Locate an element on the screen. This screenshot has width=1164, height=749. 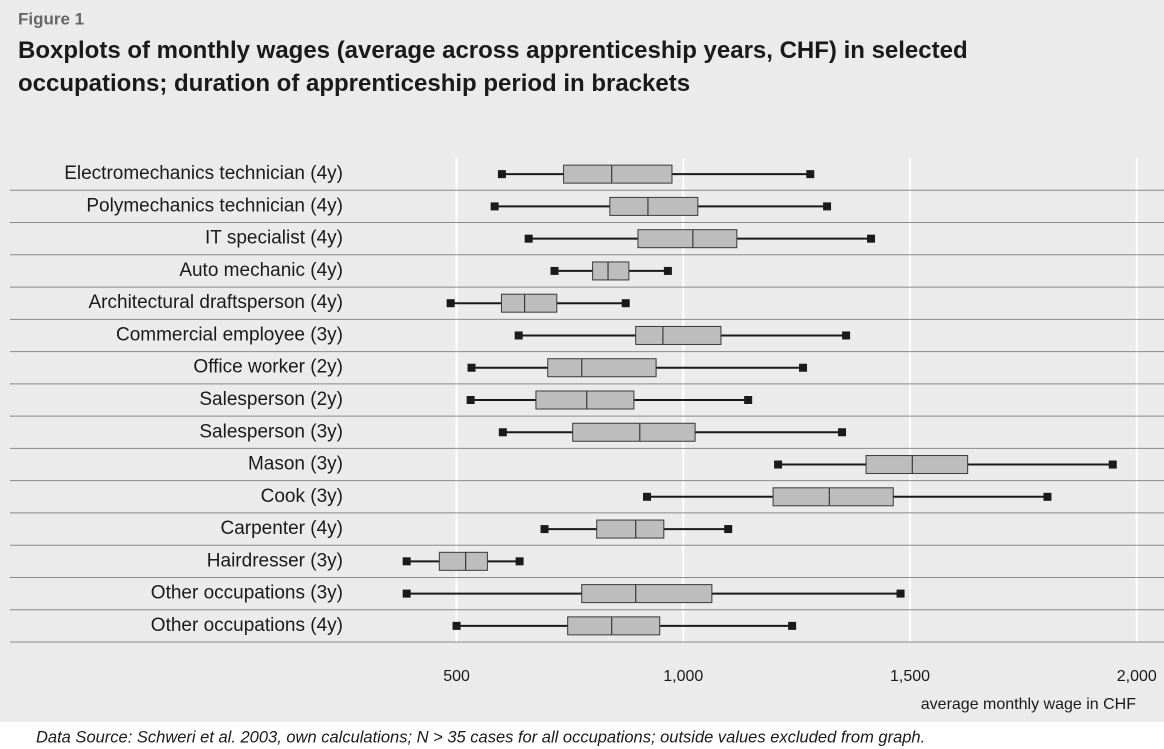
y-tick-label: IT specialist (4y) is located at coordinates (274, 238).